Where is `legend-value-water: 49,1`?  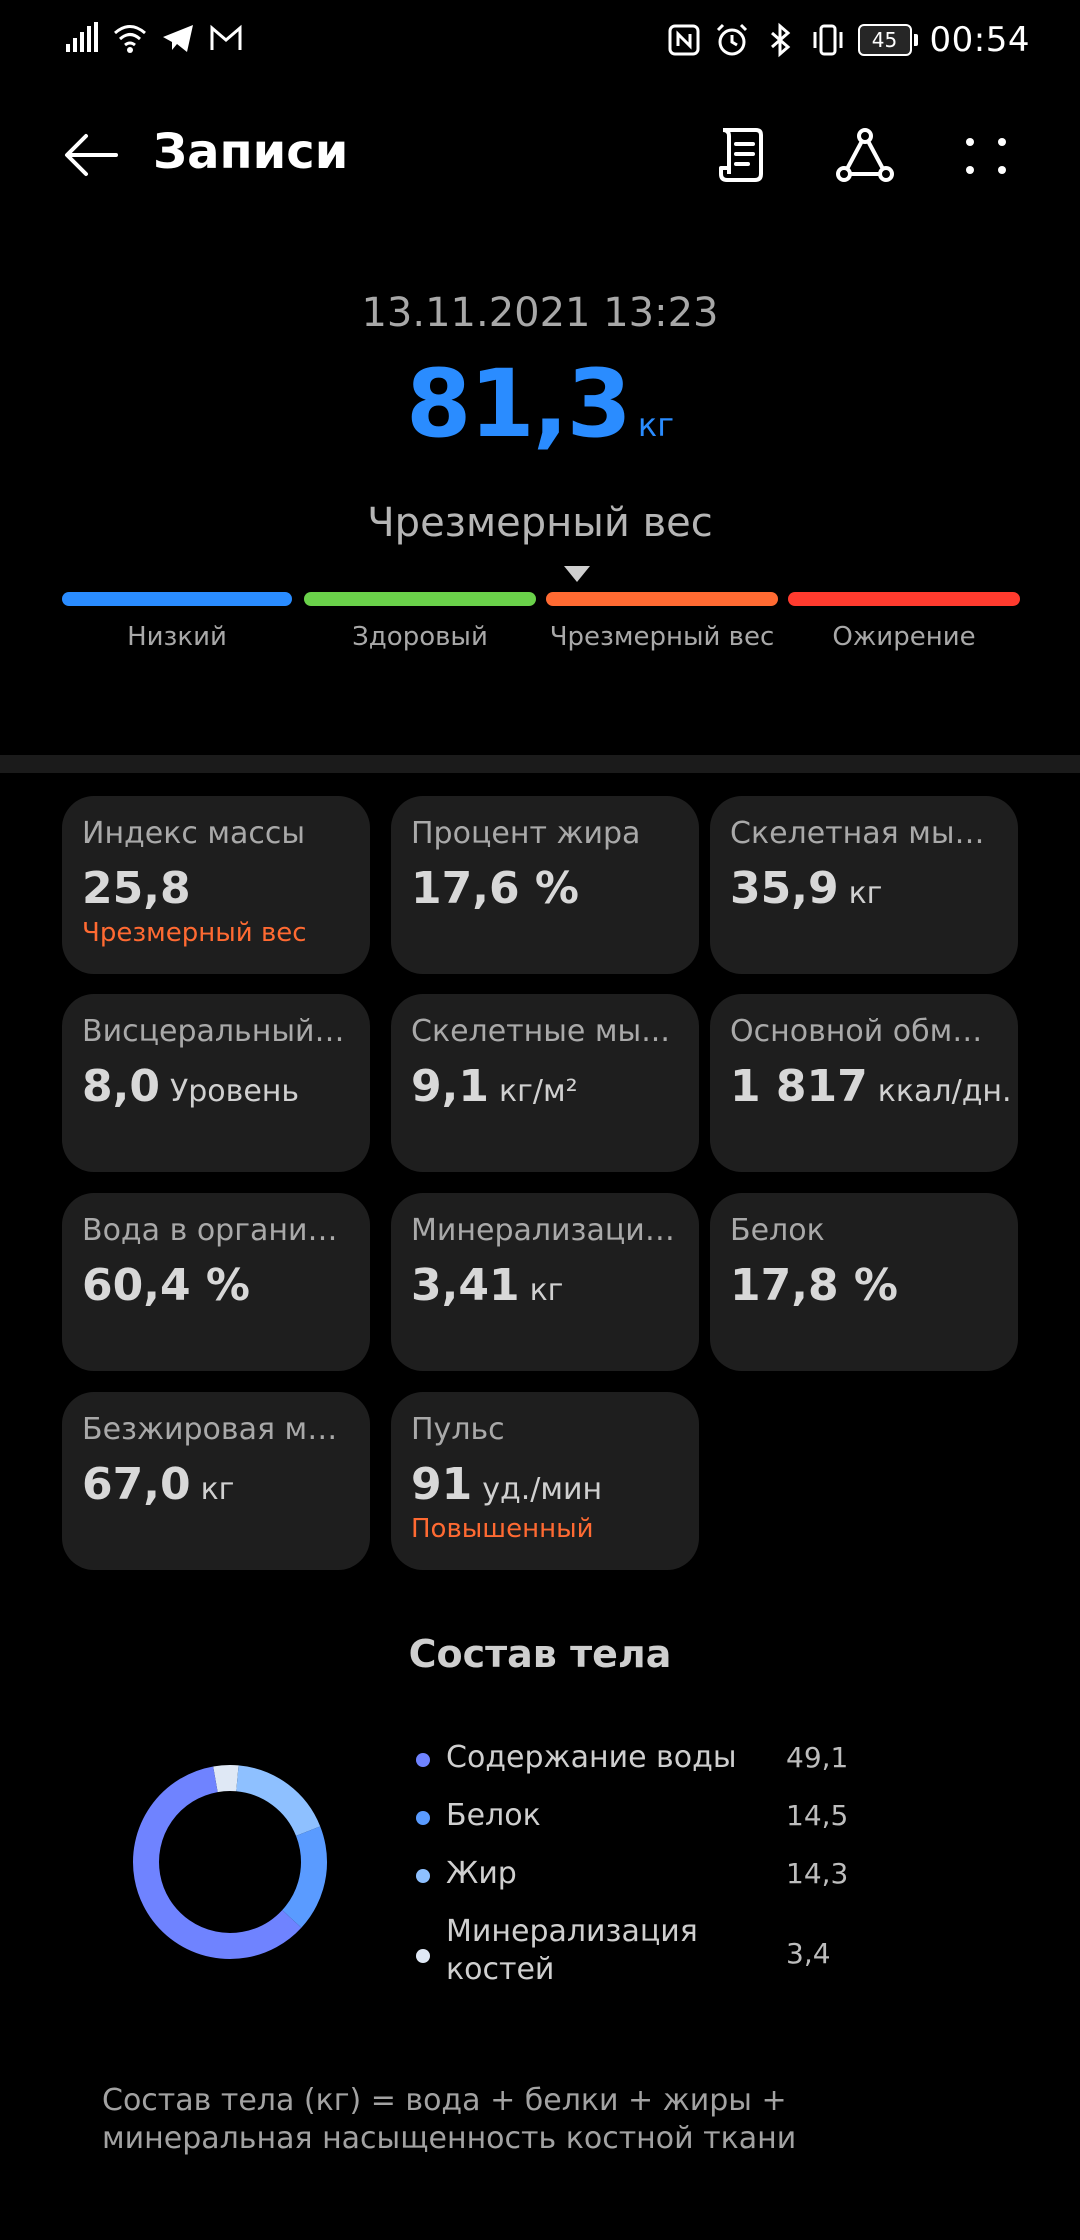 legend-value-water: 49,1 is located at coordinates (817, 1757).